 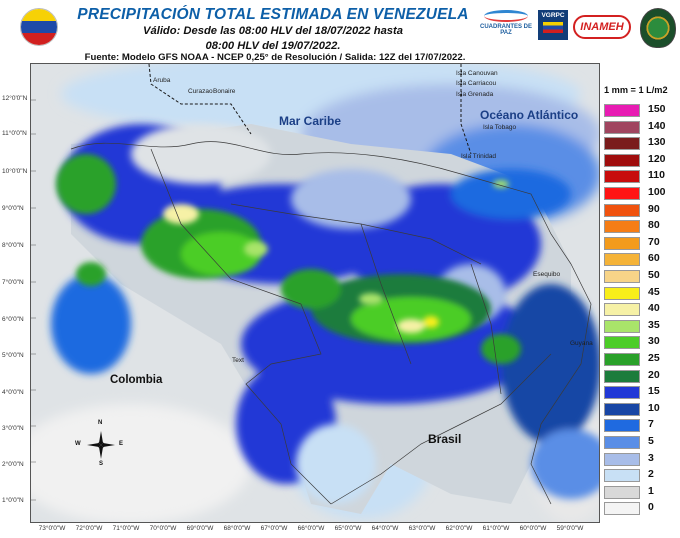 I want to click on lon-label: 67°0'0"W, so click(x=274, y=528).